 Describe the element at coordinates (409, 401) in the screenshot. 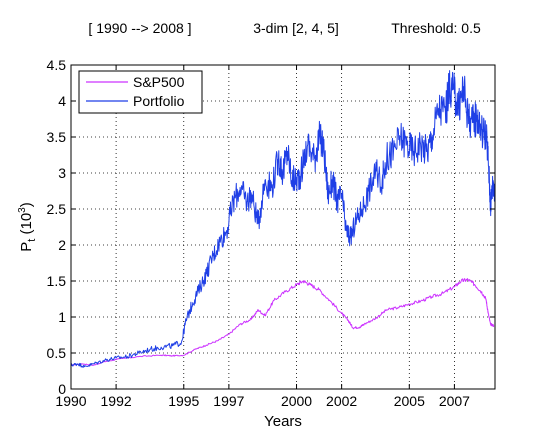

I see `x-tick-label: 2005` at that location.